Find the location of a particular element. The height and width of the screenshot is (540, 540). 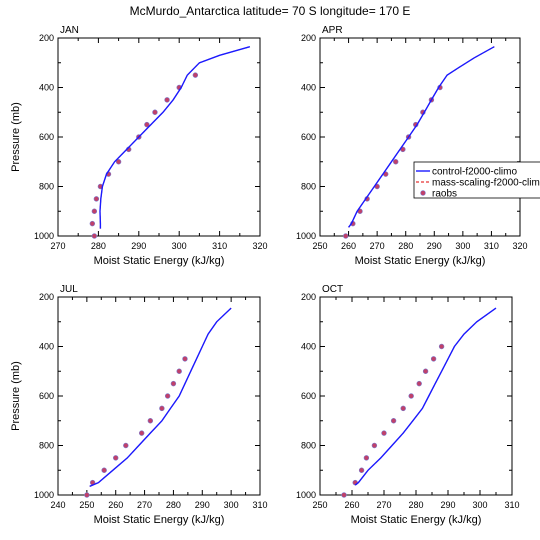

panel-label: JUL is located at coordinates (69, 289).